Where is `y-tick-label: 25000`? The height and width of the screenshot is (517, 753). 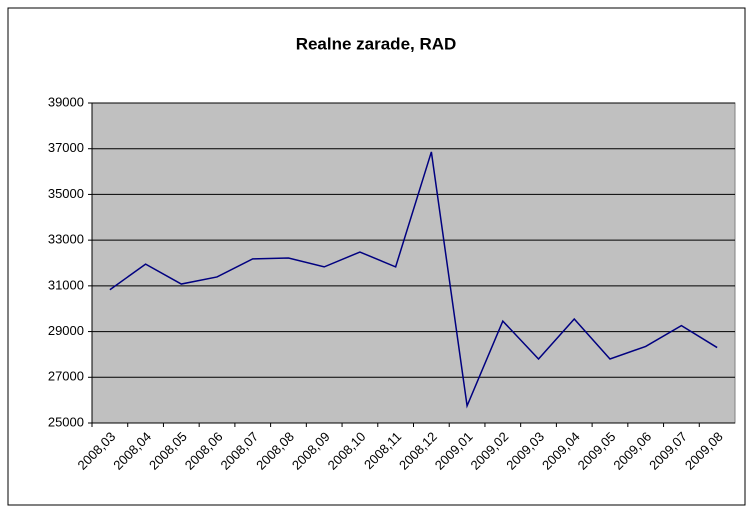
y-tick-label: 25000 is located at coordinates (66, 421).